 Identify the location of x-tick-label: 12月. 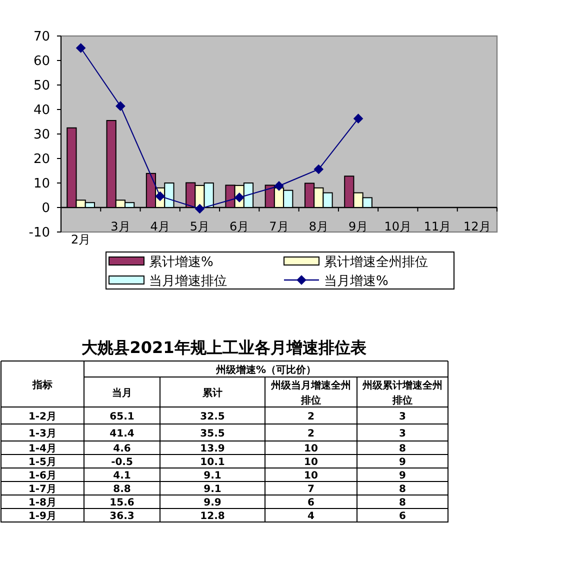
(477, 227).